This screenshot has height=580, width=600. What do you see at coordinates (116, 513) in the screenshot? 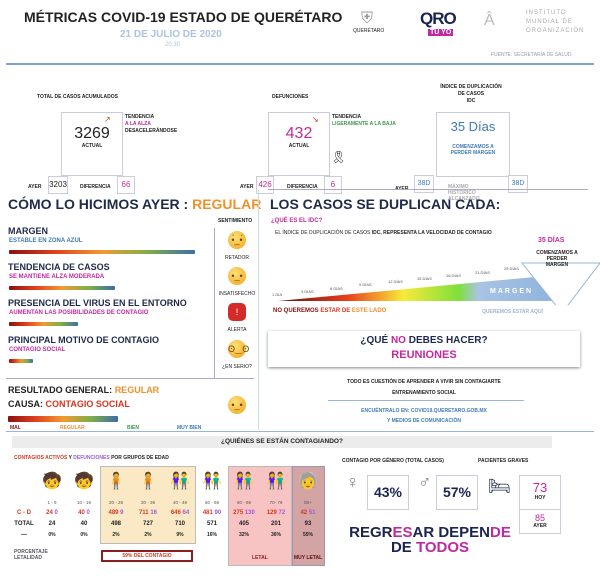
I see `cases-deaths: 489 9` at bounding box center [116, 513].